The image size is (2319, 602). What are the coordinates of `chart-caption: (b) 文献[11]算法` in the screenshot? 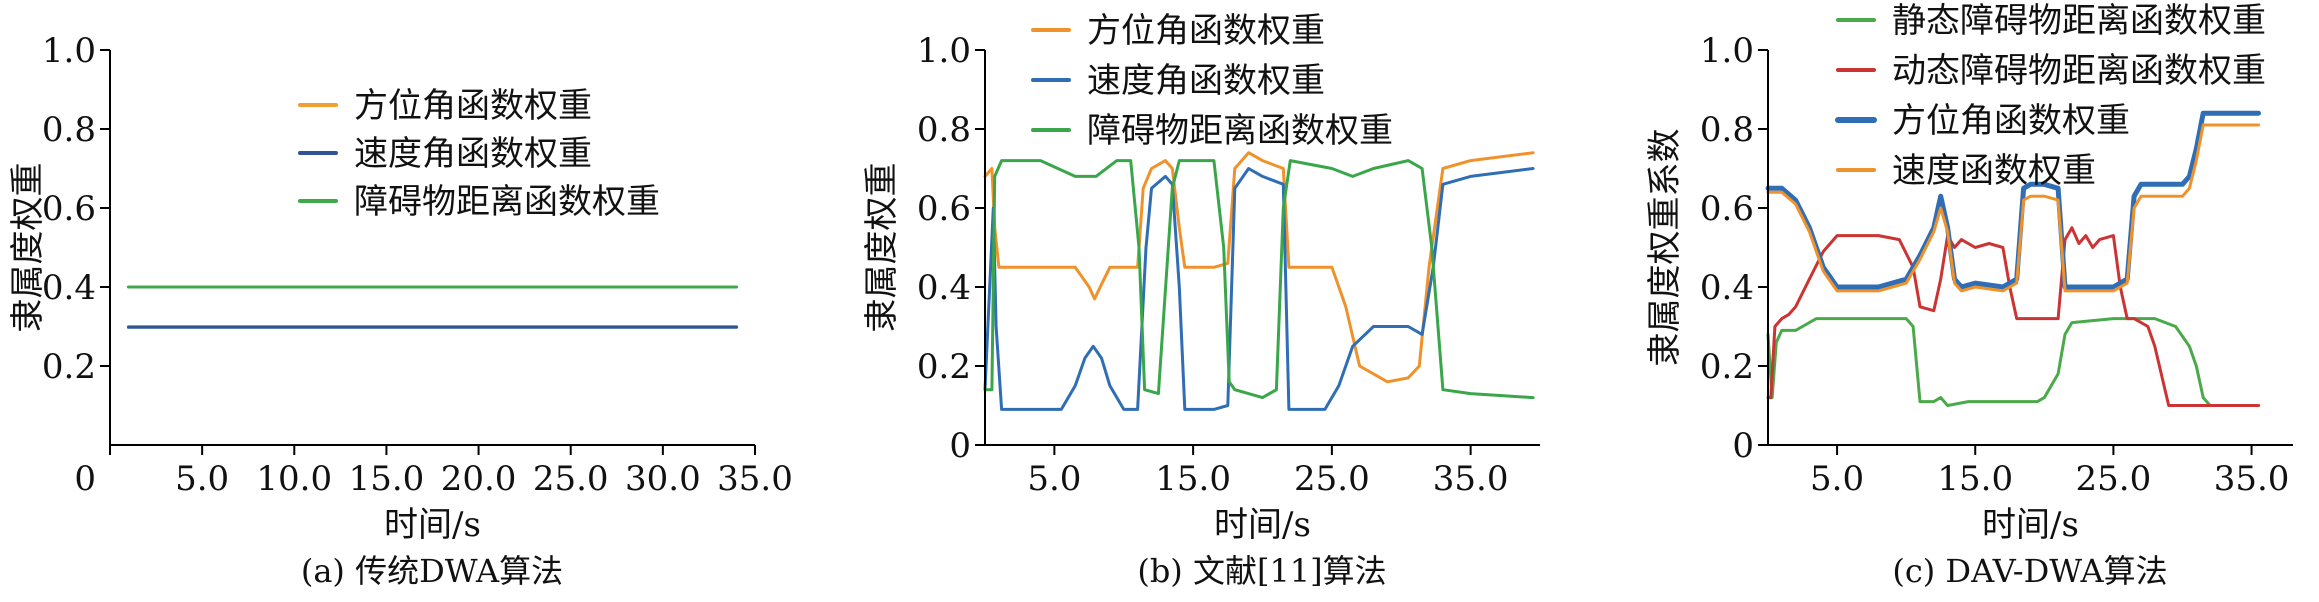 It's located at (1261, 571).